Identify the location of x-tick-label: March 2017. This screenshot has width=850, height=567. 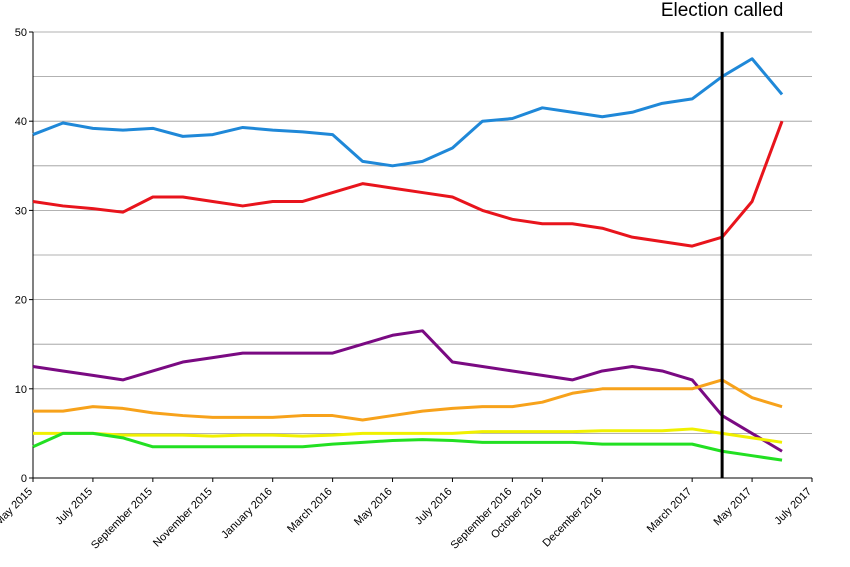
(670, 511).